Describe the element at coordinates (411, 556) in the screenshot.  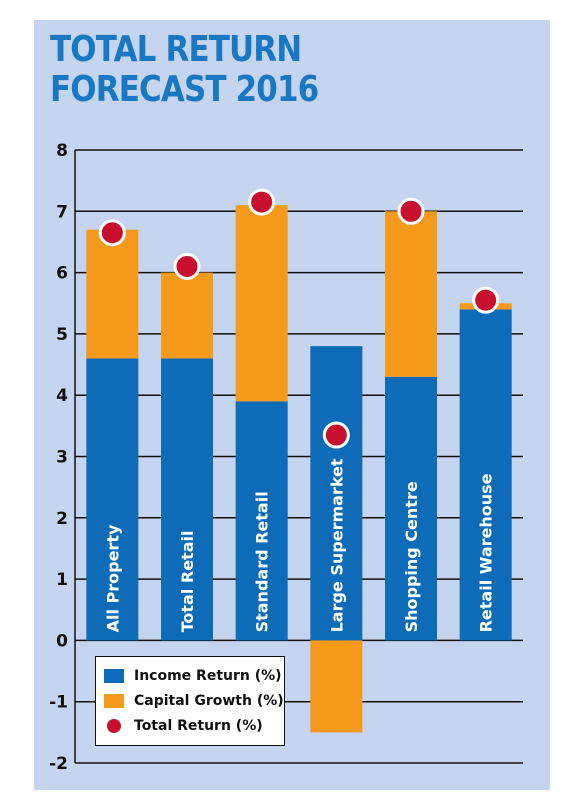
I see `category-label: Shopping Centre` at that location.